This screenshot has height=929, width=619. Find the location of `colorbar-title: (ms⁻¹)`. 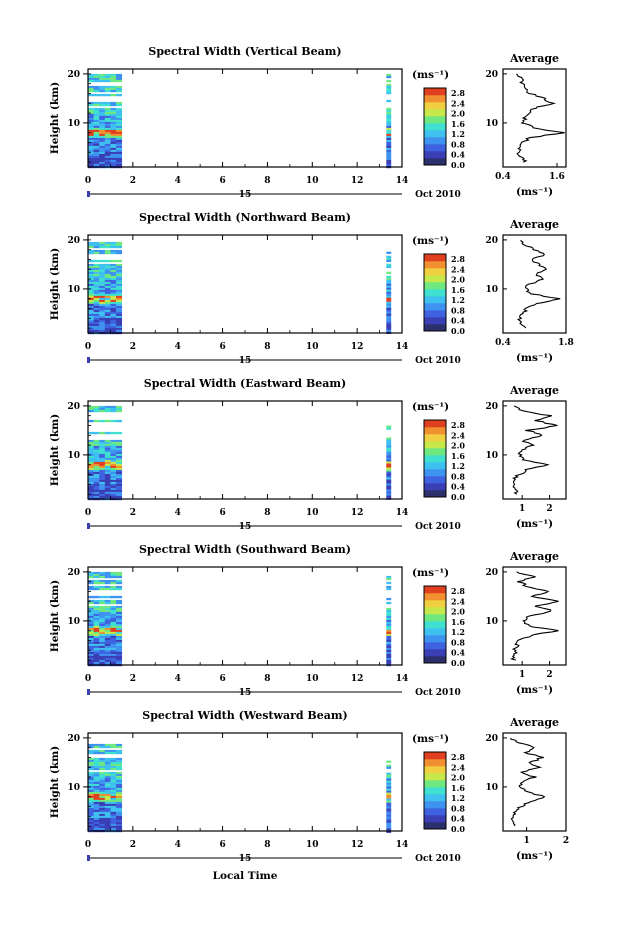

colorbar-title: (ms⁻¹) is located at coordinates (430, 407).